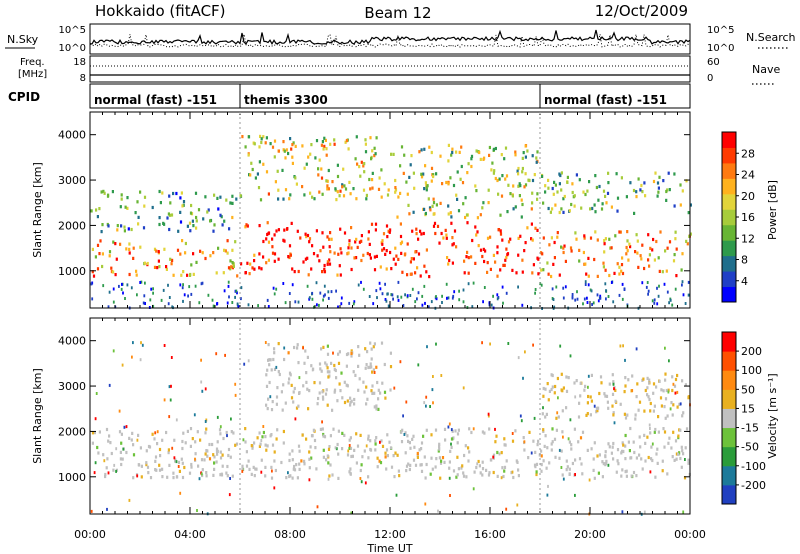 This screenshot has width=800, height=554. Describe the element at coordinates (690, 534) in the screenshot. I see `x-tick-label: 00:00` at that location.